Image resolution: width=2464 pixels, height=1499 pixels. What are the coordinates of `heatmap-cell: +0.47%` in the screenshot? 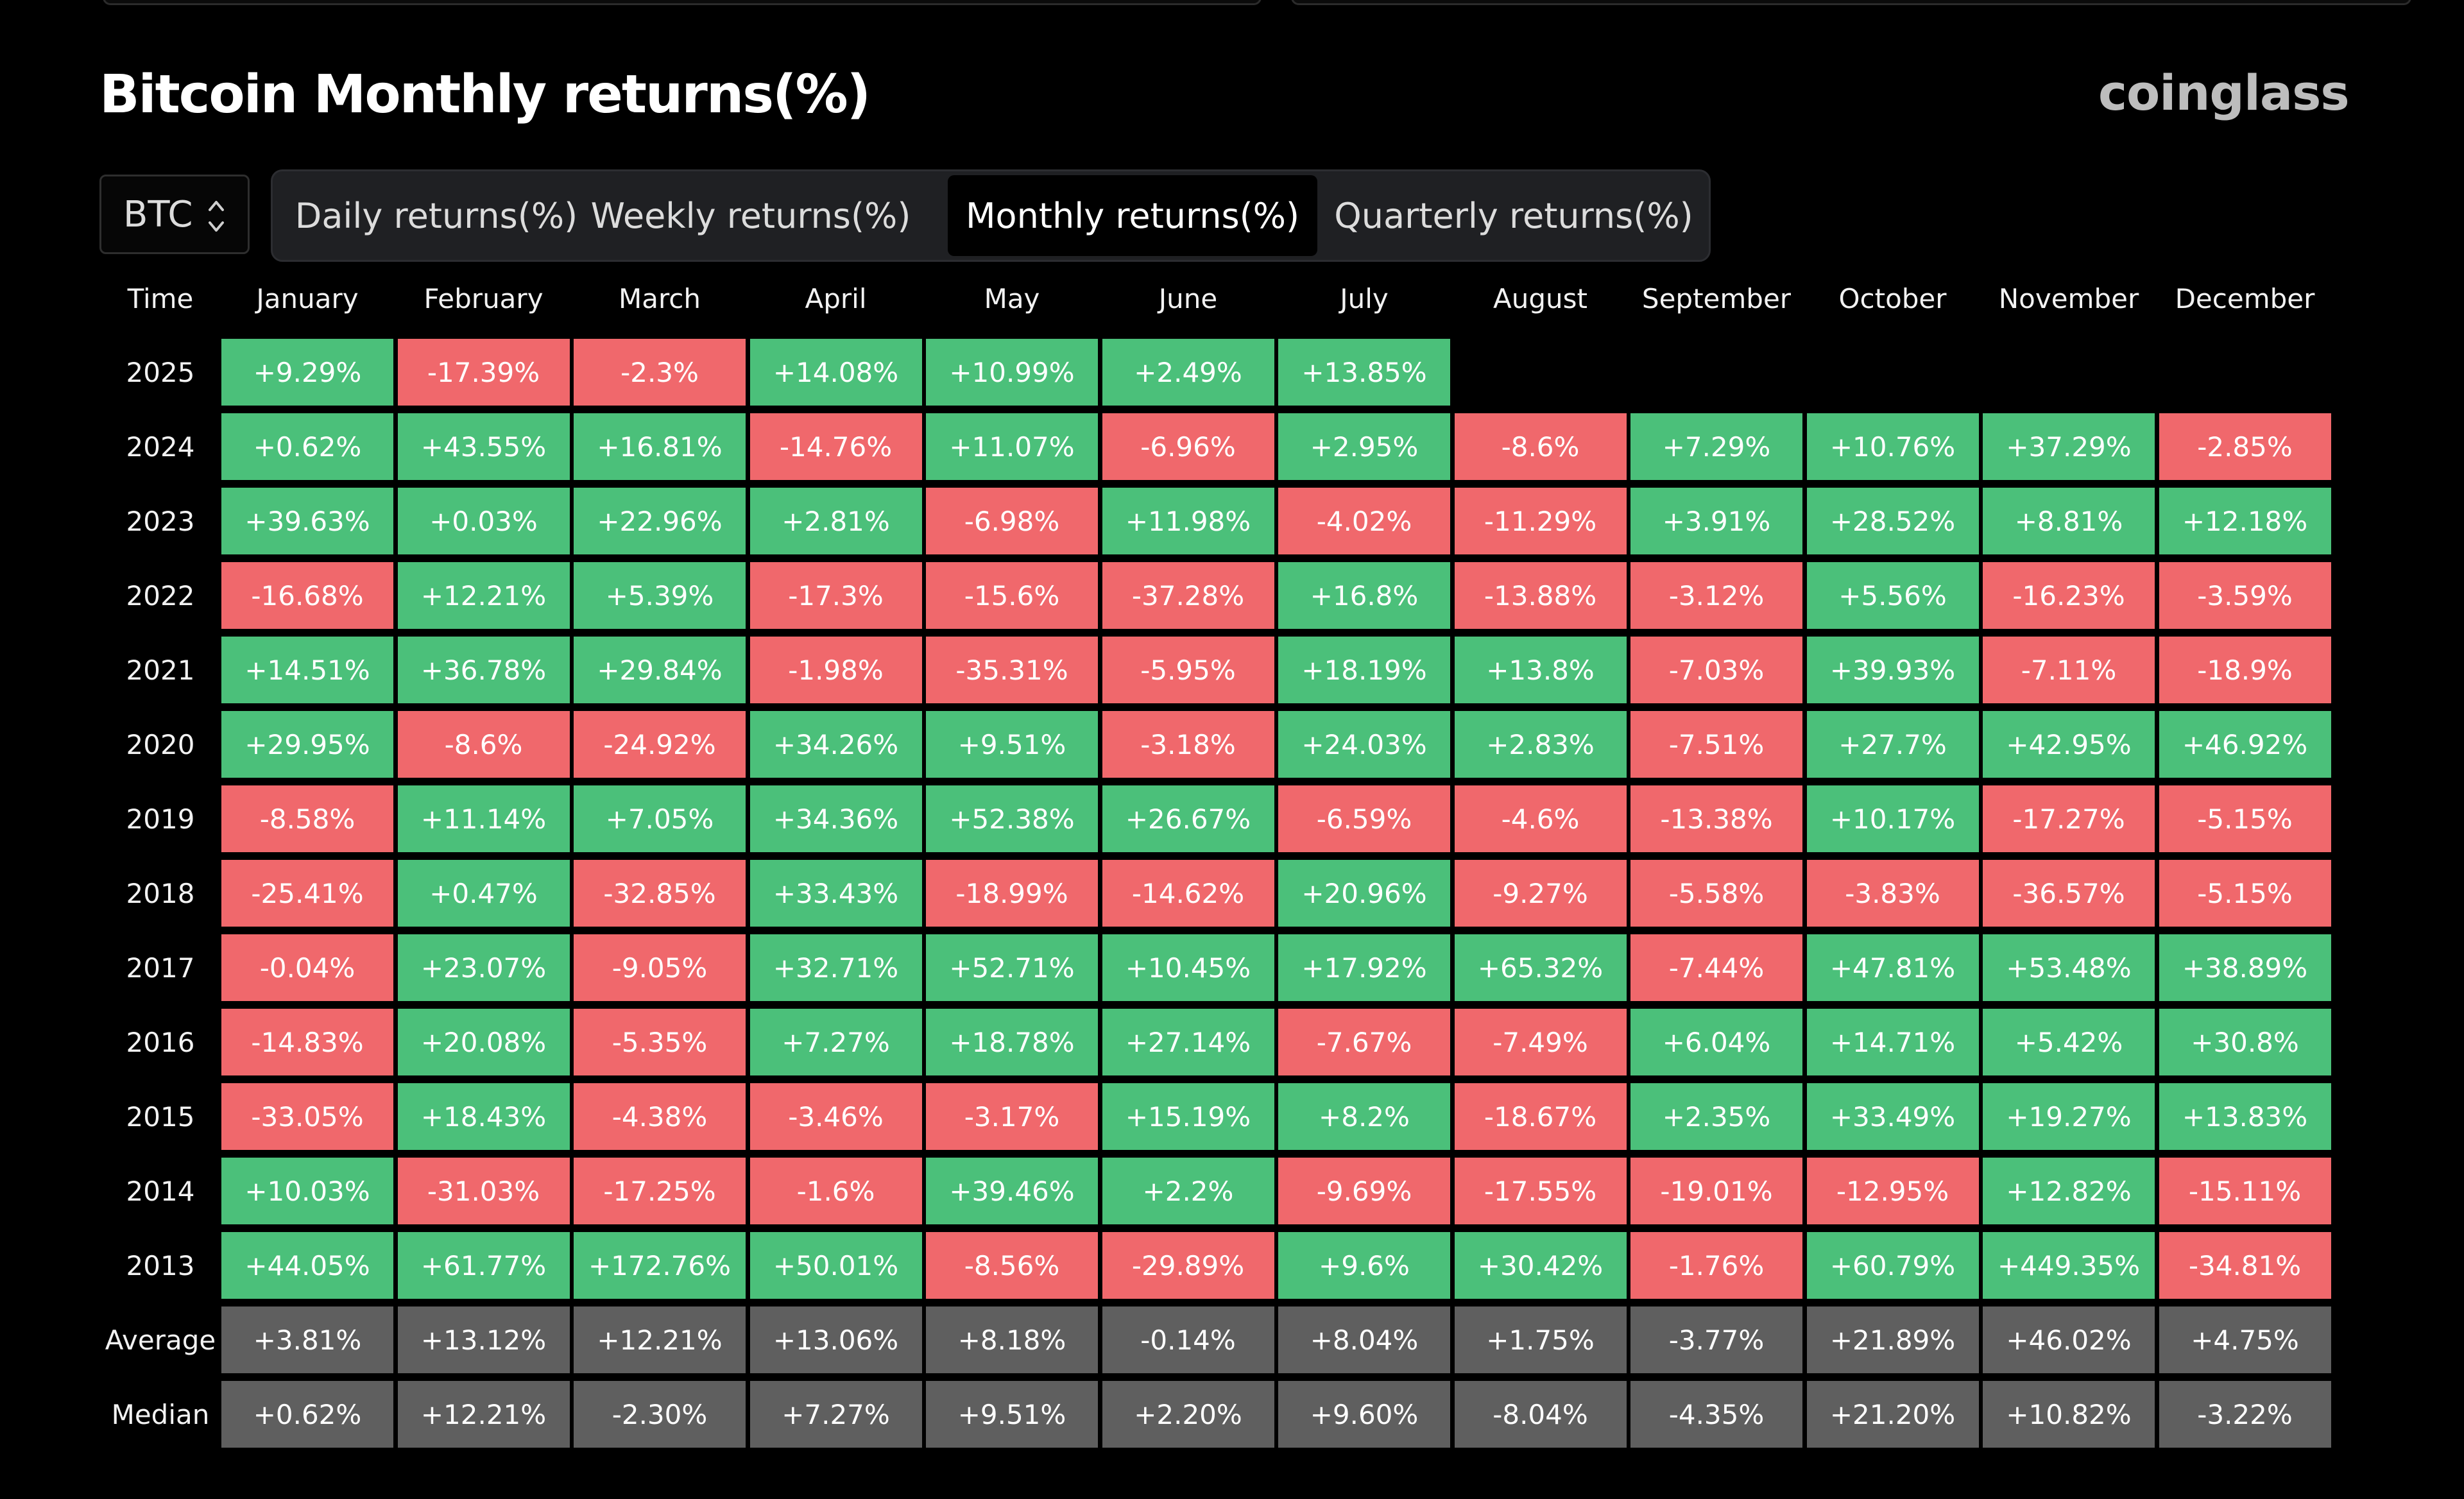 It's located at (484, 893).